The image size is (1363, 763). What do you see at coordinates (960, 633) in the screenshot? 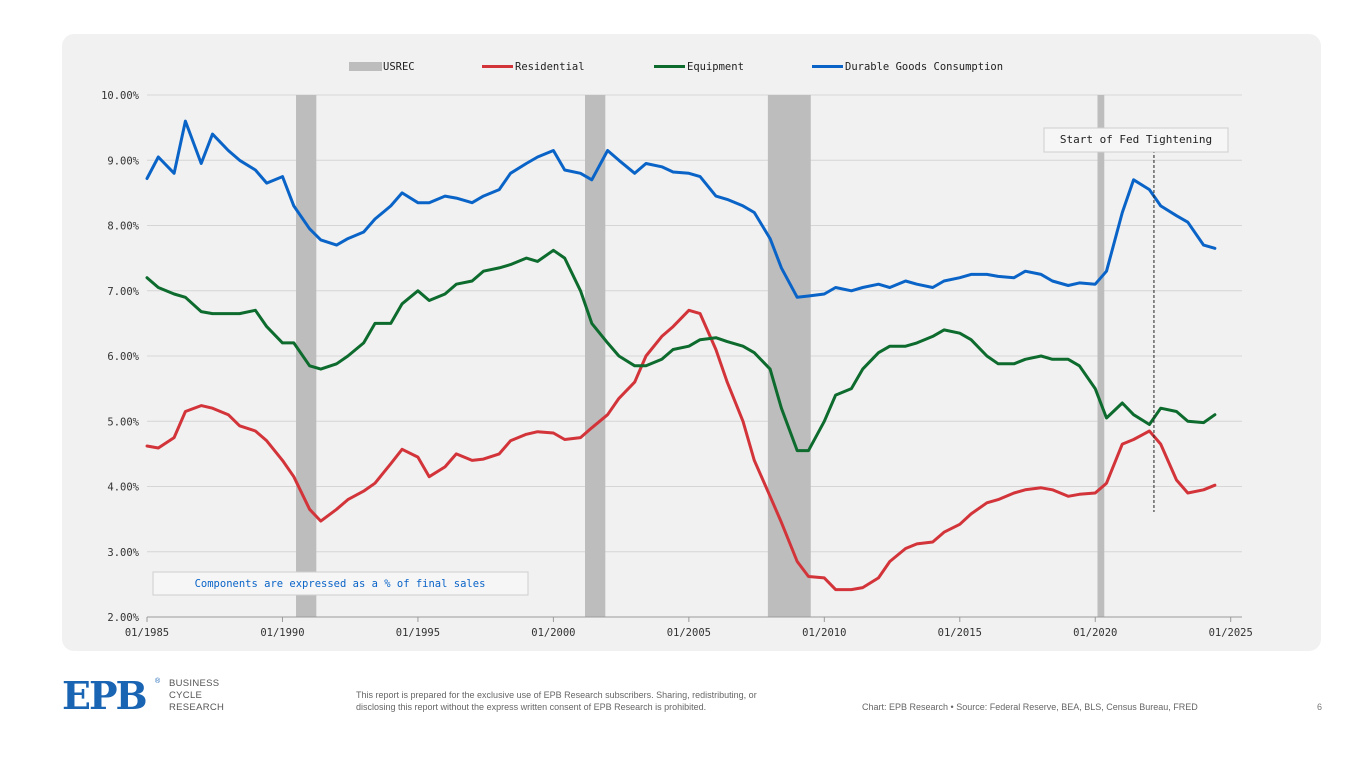
I see `x-tick-label: 01/2015` at bounding box center [960, 633].